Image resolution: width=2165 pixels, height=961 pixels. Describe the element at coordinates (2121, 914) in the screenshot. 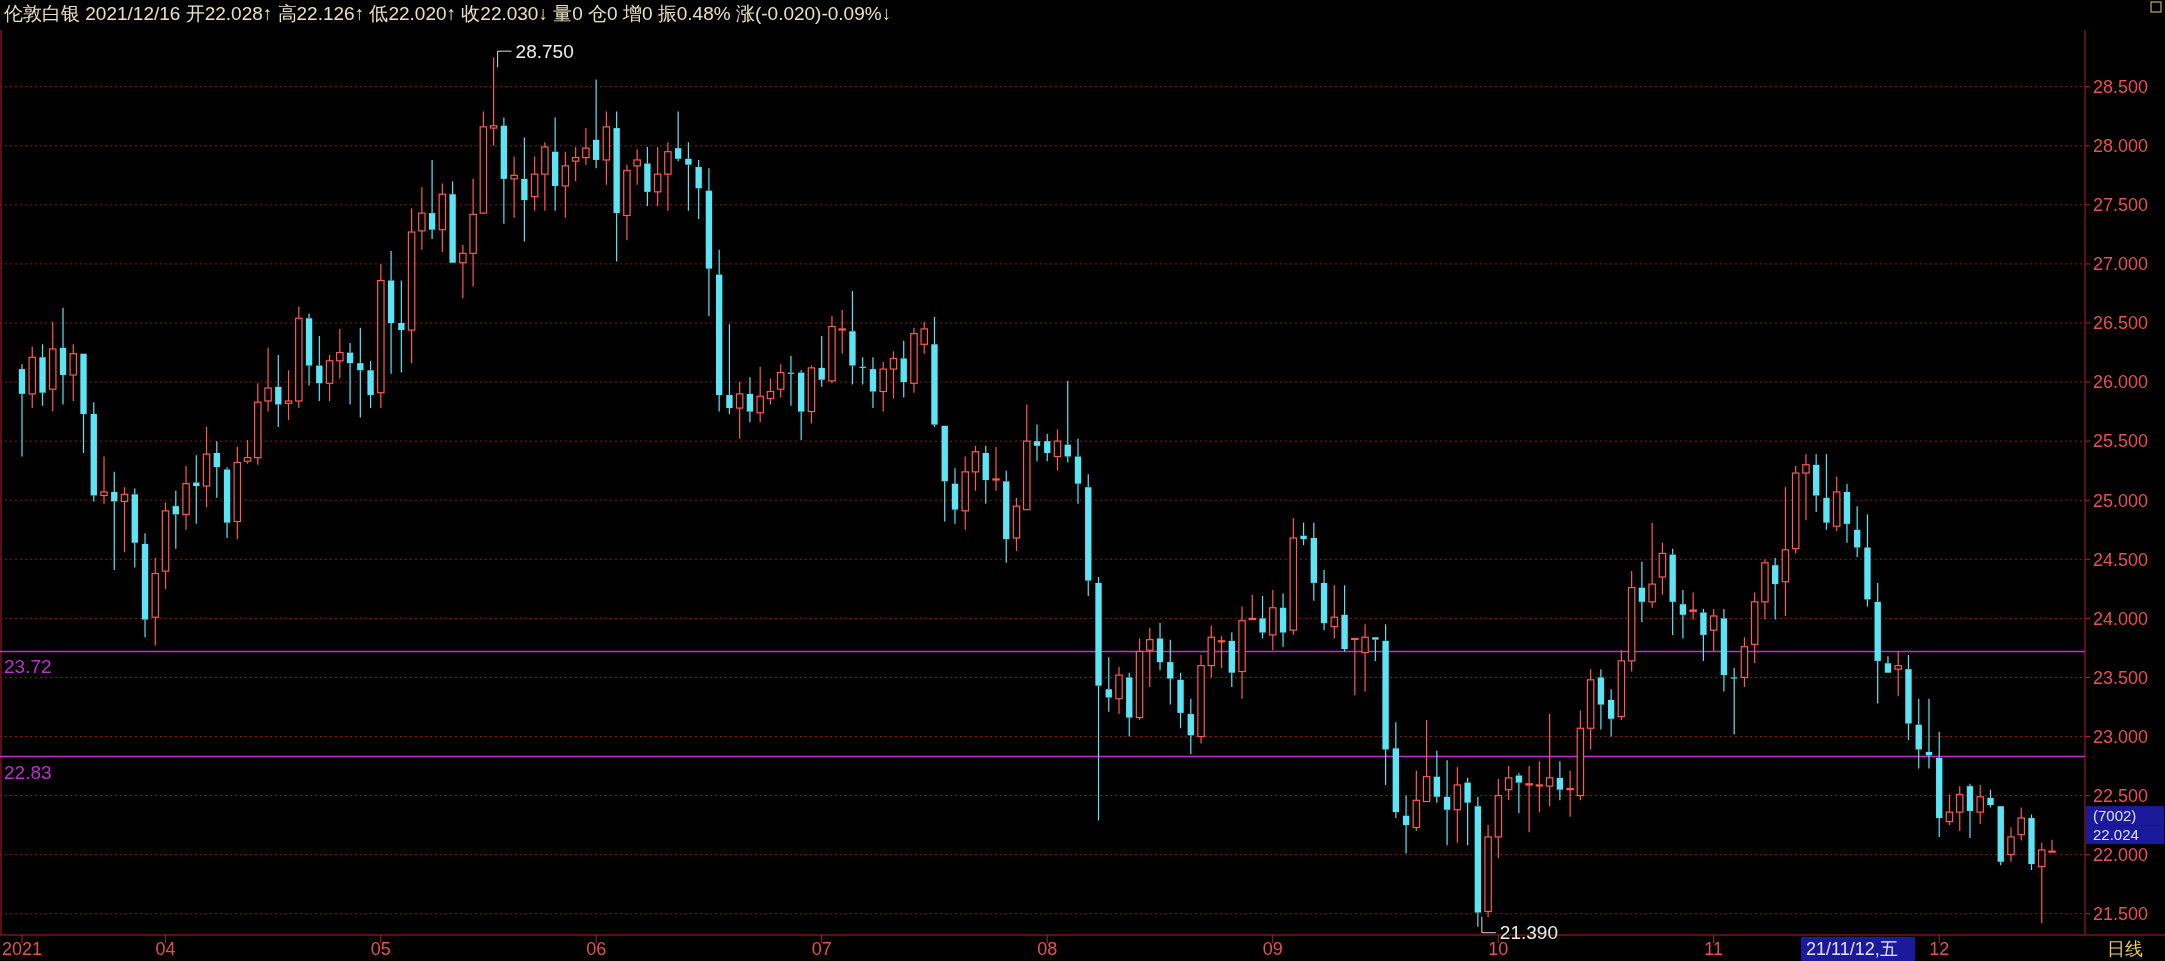

I see `y-tick-label: 21.500` at that location.